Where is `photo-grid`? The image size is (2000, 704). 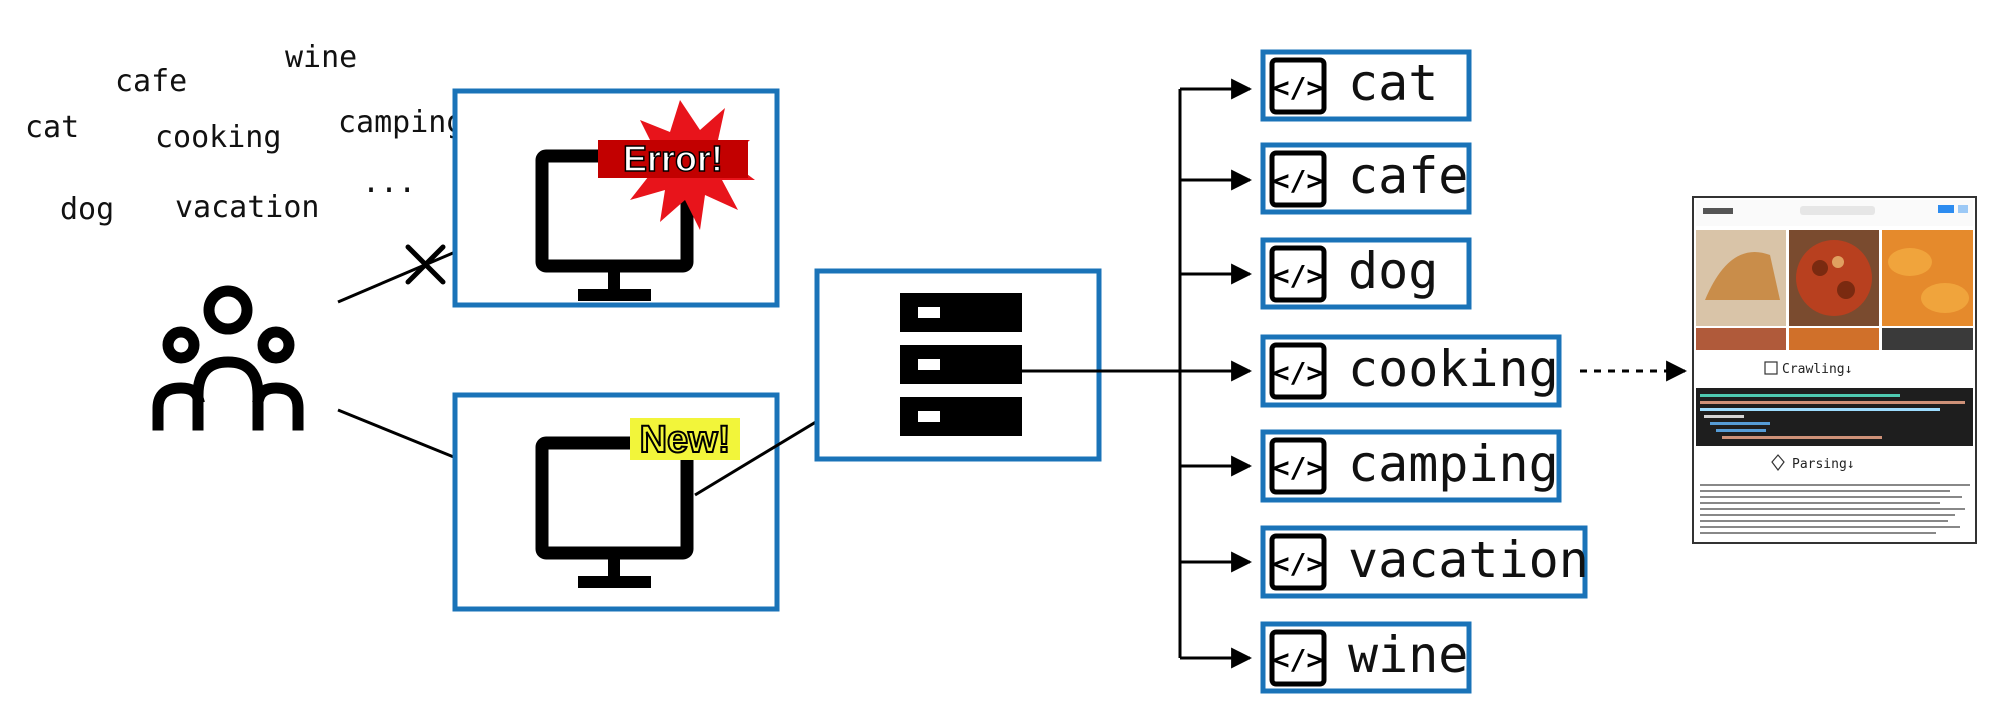 photo-grid is located at coordinates (1834, 290).